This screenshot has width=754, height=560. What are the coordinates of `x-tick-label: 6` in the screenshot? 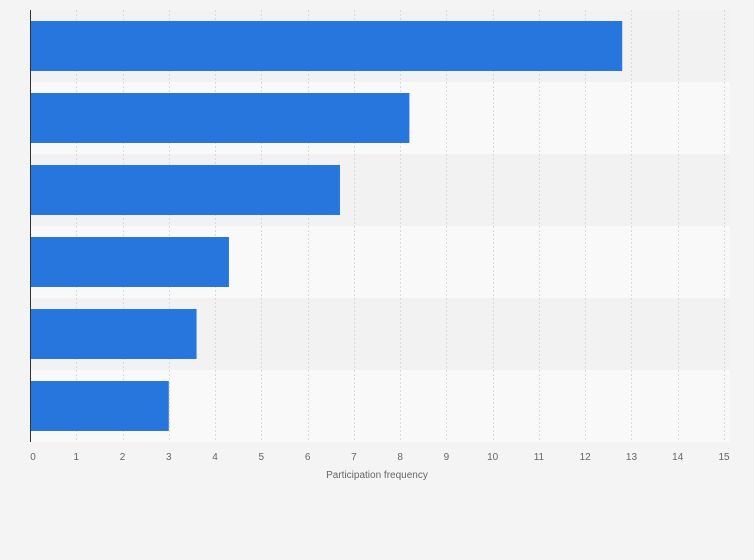 It's located at (308, 457).